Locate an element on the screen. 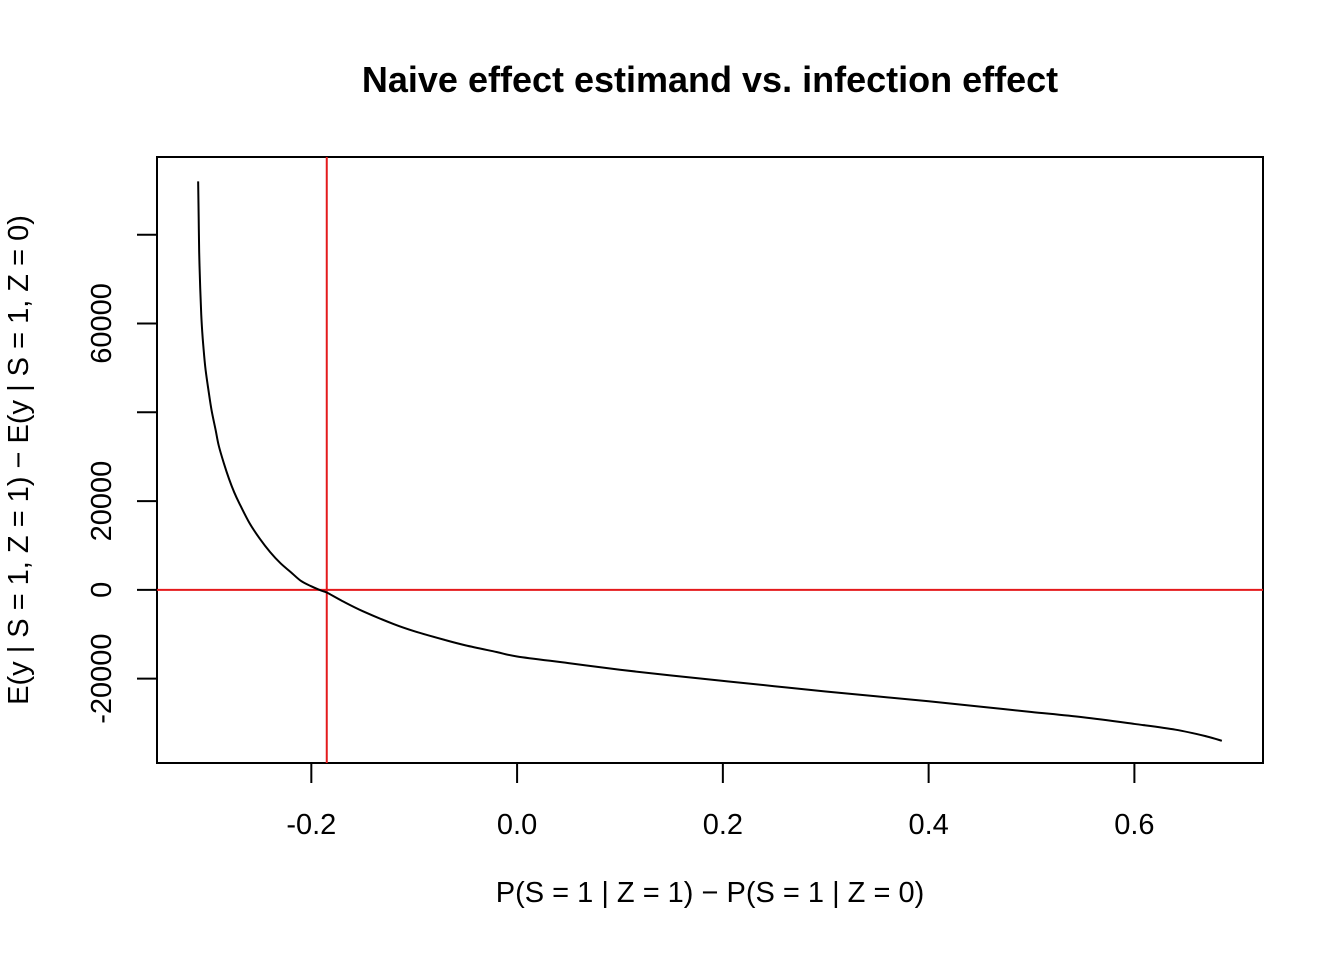  x-axis: -0.2 0.0 0.2 0.4 0.6 is located at coordinates (720, 802).